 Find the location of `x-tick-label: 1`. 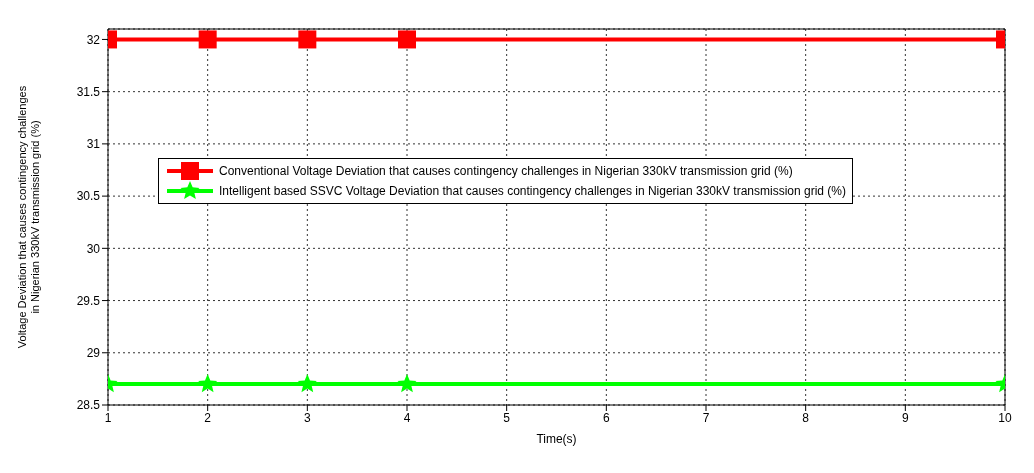

x-tick-label: 1 is located at coordinates (108, 417).